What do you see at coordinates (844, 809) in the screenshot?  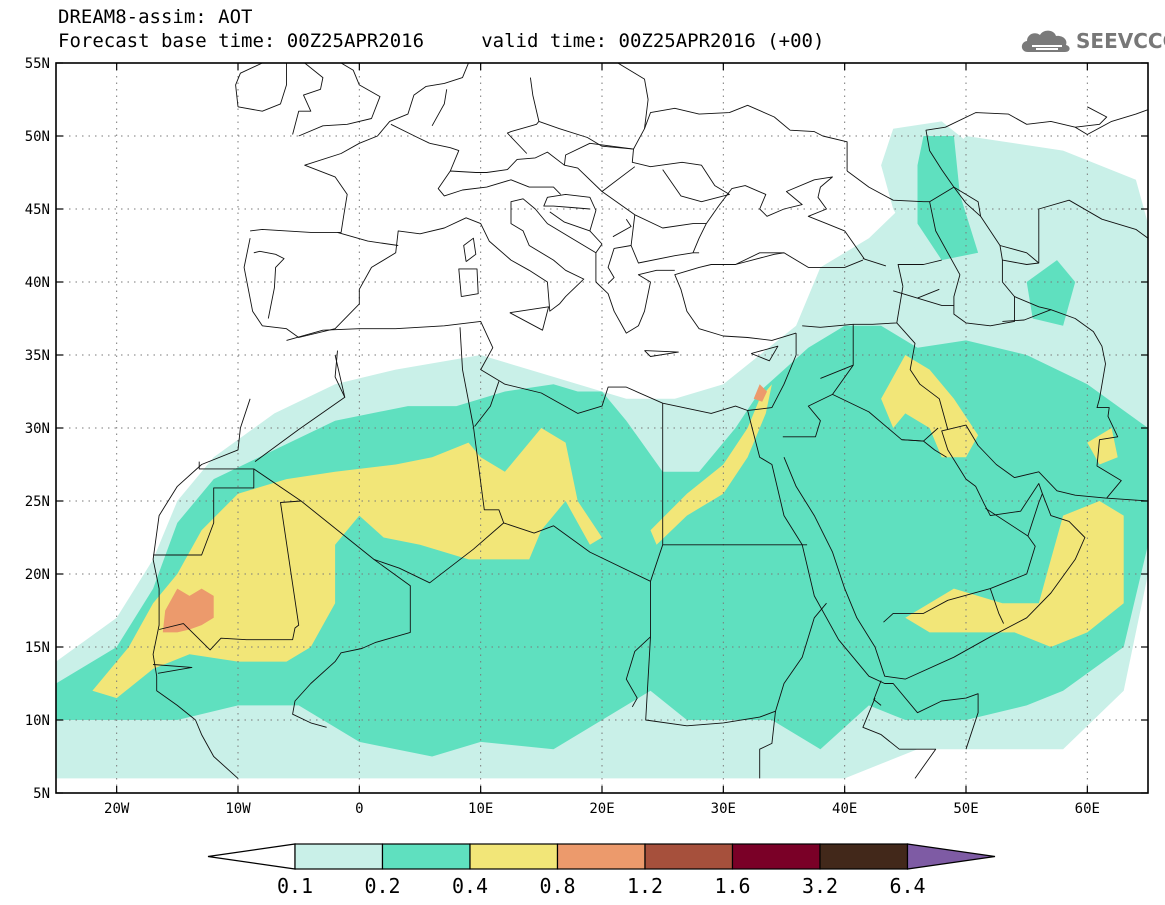 I see `x-tick-label: 40E` at bounding box center [844, 809].